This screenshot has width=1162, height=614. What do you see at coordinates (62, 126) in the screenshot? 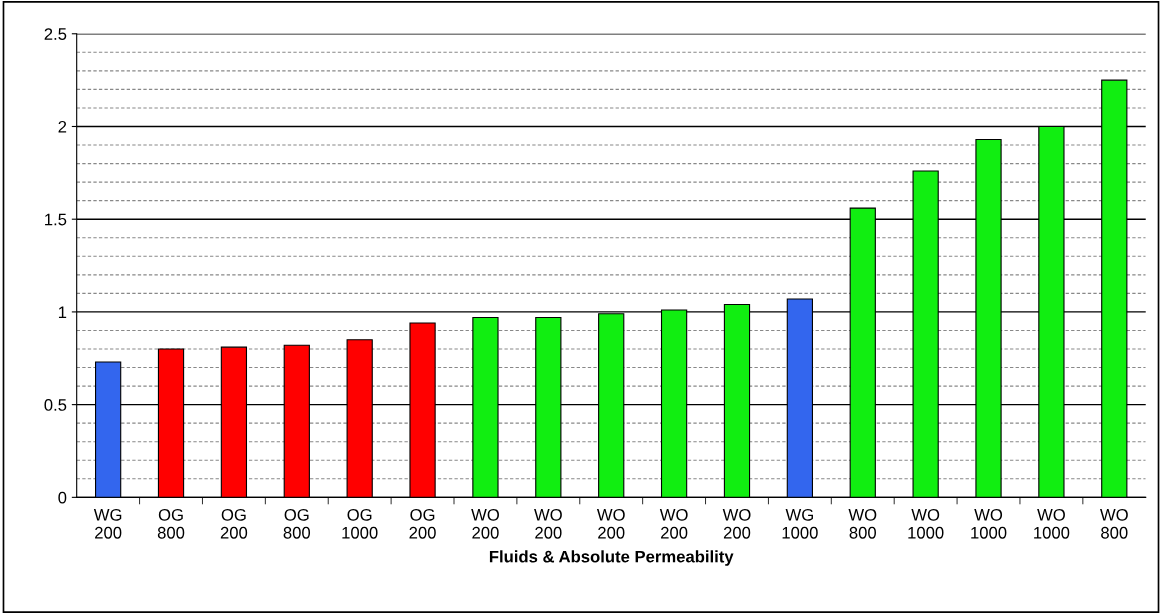
I see `y-tick-label: 2` at bounding box center [62, 126].